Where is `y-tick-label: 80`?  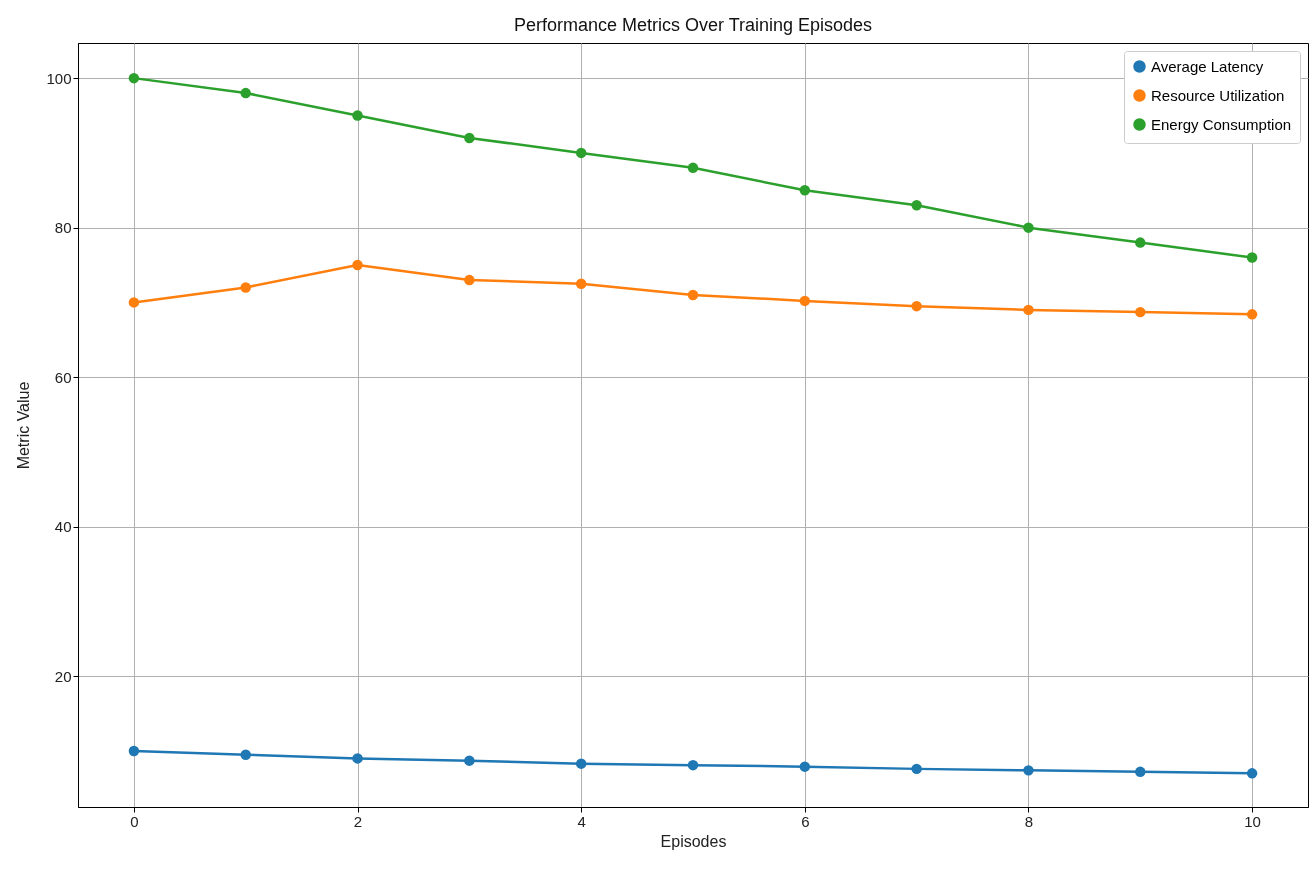 y-tick-label: 80 is located at coordinates (63, 228).